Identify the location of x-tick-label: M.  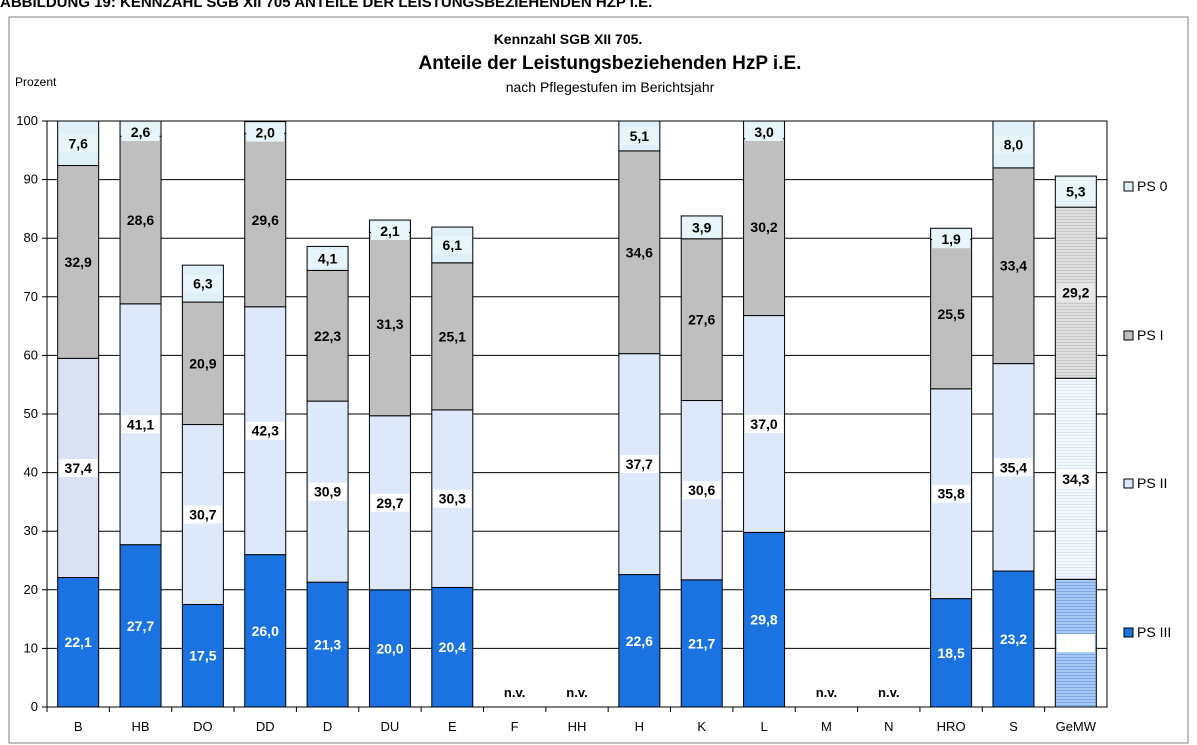
(826, 726).